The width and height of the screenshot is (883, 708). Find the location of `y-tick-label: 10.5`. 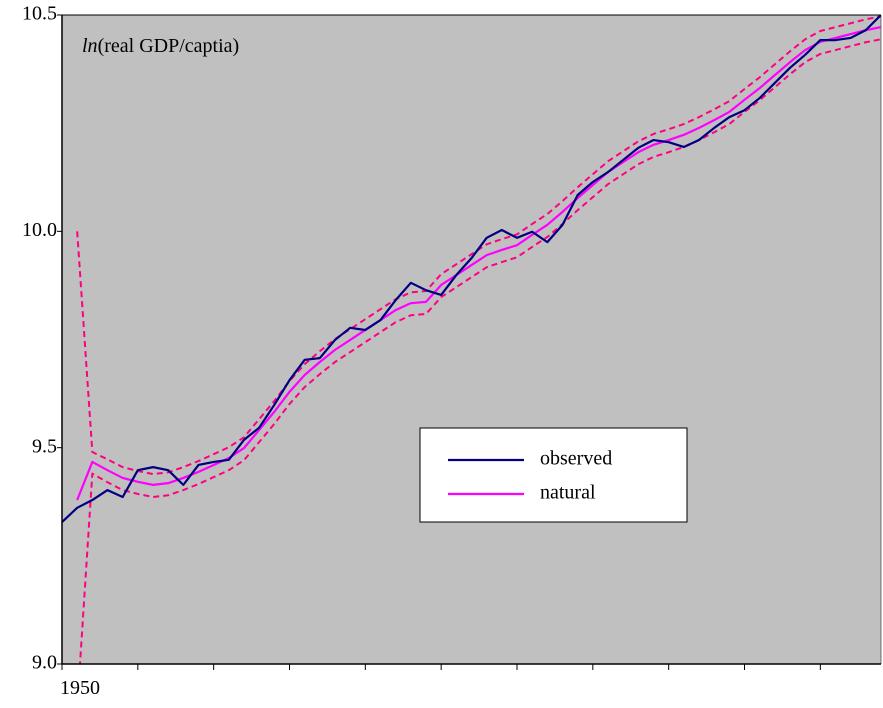

y-tick-label: 10.5 is located at coordinates (39, 14).